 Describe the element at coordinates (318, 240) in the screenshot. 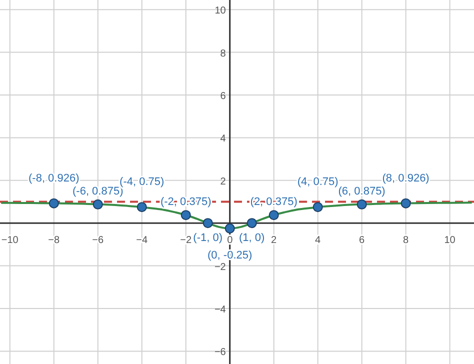

I see `x-tick-label: 4` at that location.